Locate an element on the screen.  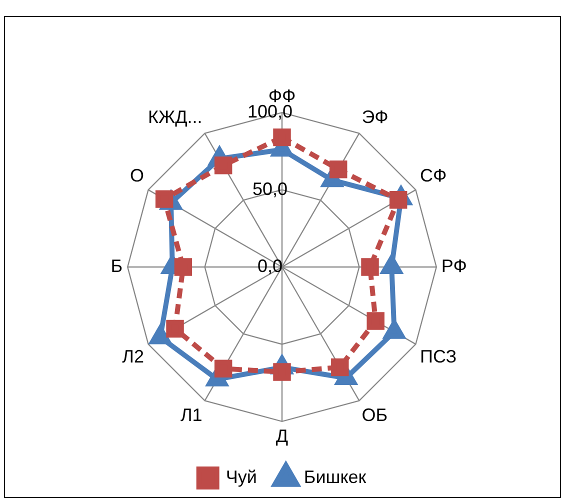
spoke-label: О is located at coordinates (137, 175).